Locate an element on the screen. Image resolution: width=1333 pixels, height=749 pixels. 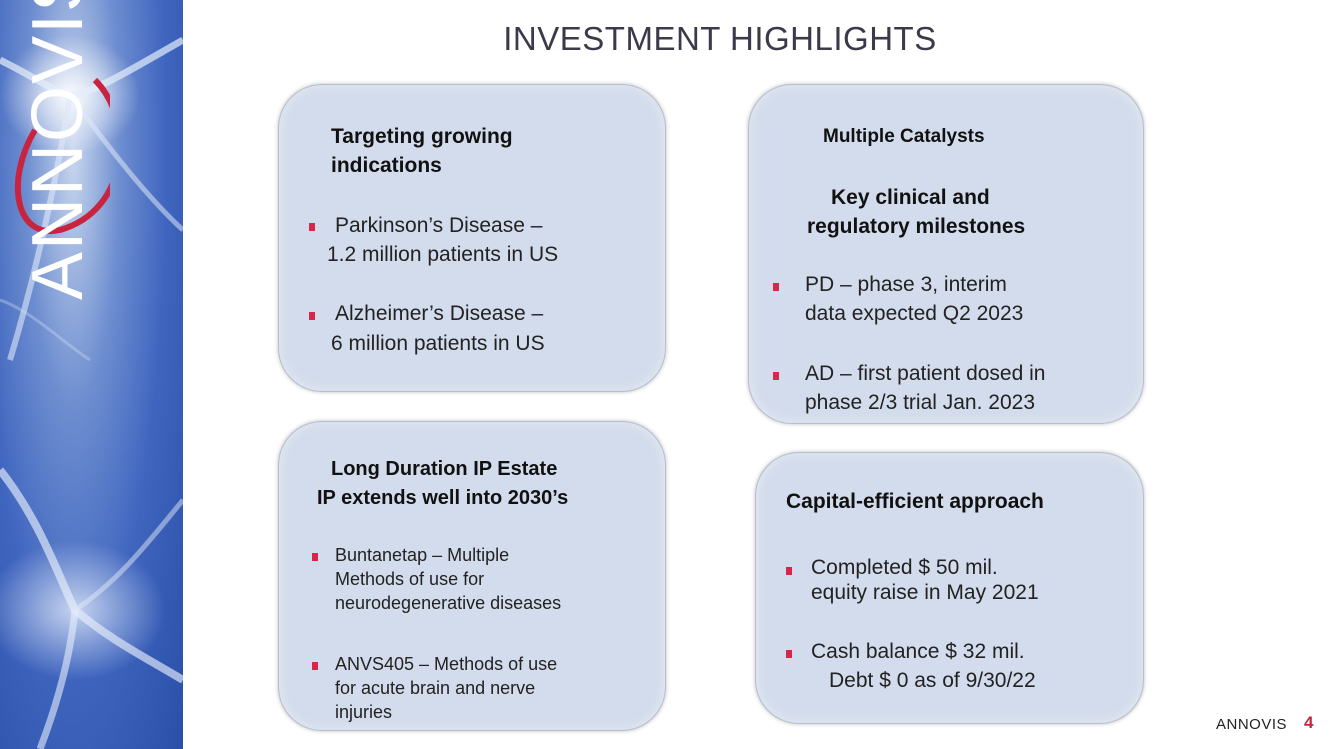
capital-bullet2-line2: Debt $ 0 as of 9/30/22 is located at coordinates (932, 680).